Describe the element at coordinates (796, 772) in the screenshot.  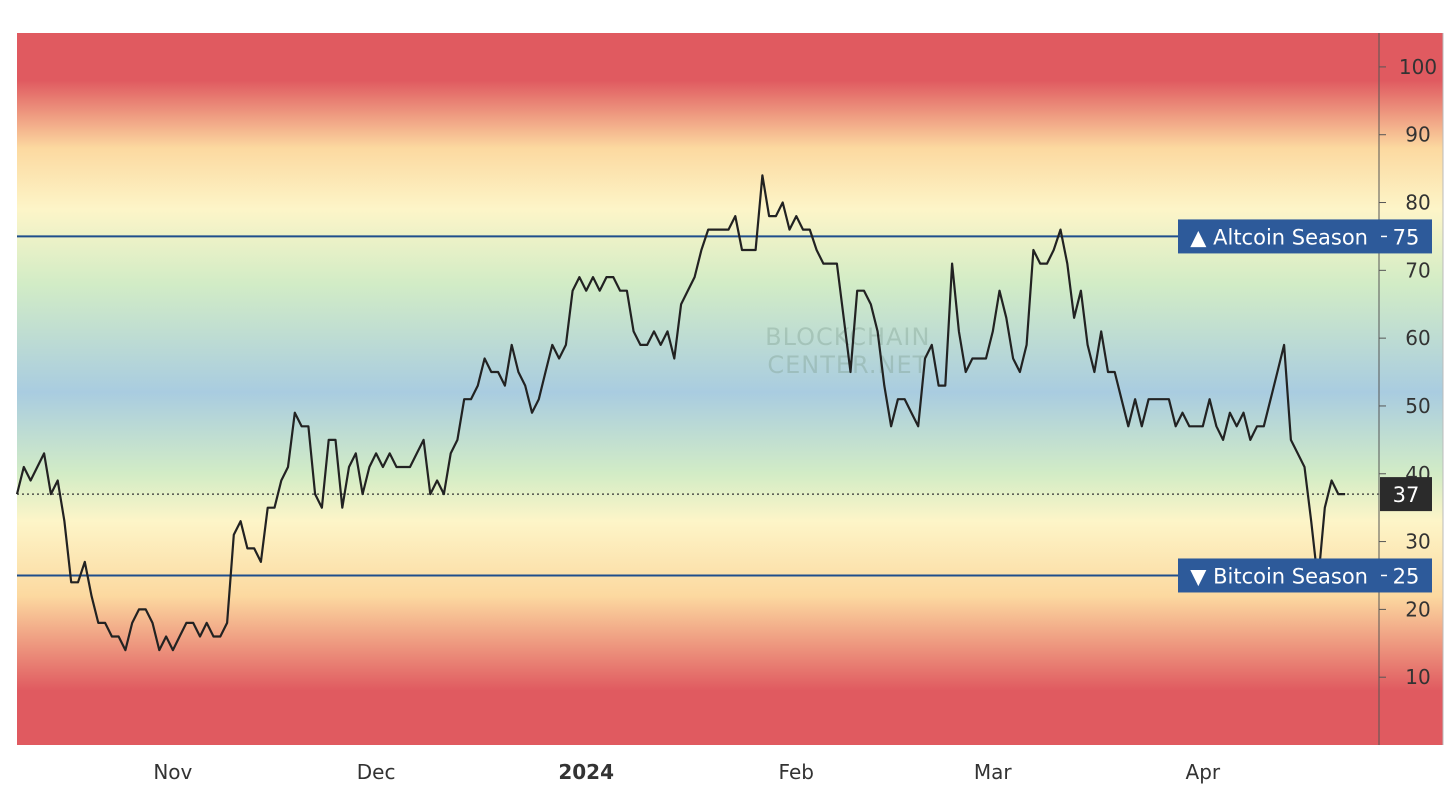
I see `x-tick-label: Feb` at that location.